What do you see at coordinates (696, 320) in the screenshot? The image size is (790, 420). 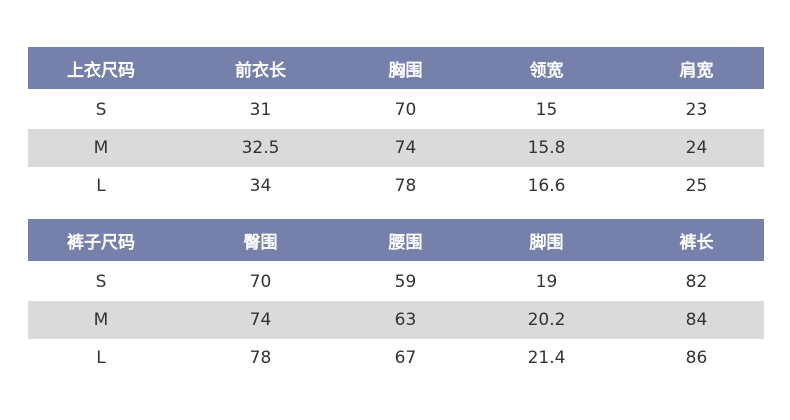 I see `pants-length-cell: 84` at bounding box center [696, 320].